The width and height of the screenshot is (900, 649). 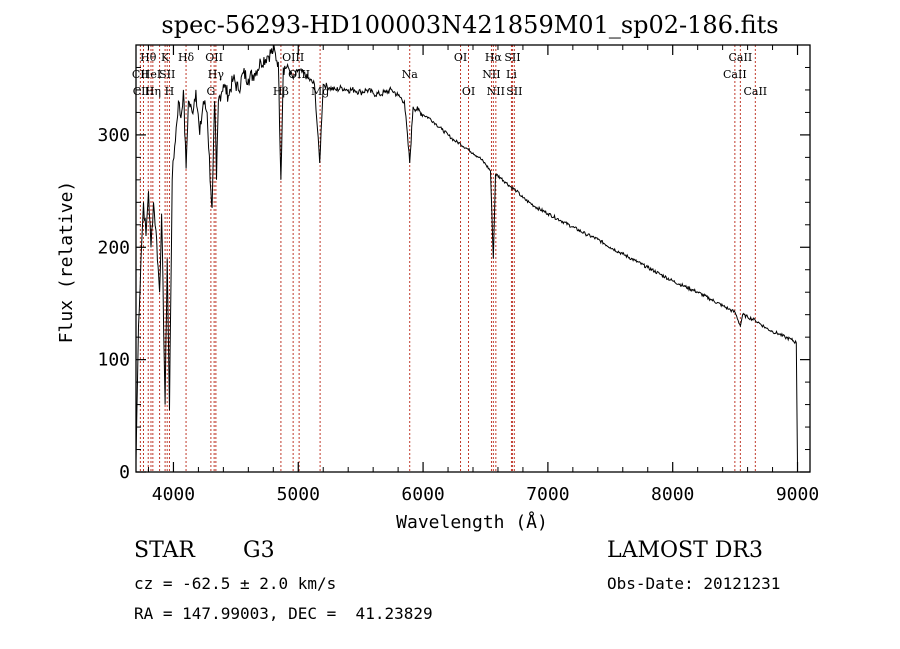 I want to click on y-tick-label: 0, so click(x=124, y=472).